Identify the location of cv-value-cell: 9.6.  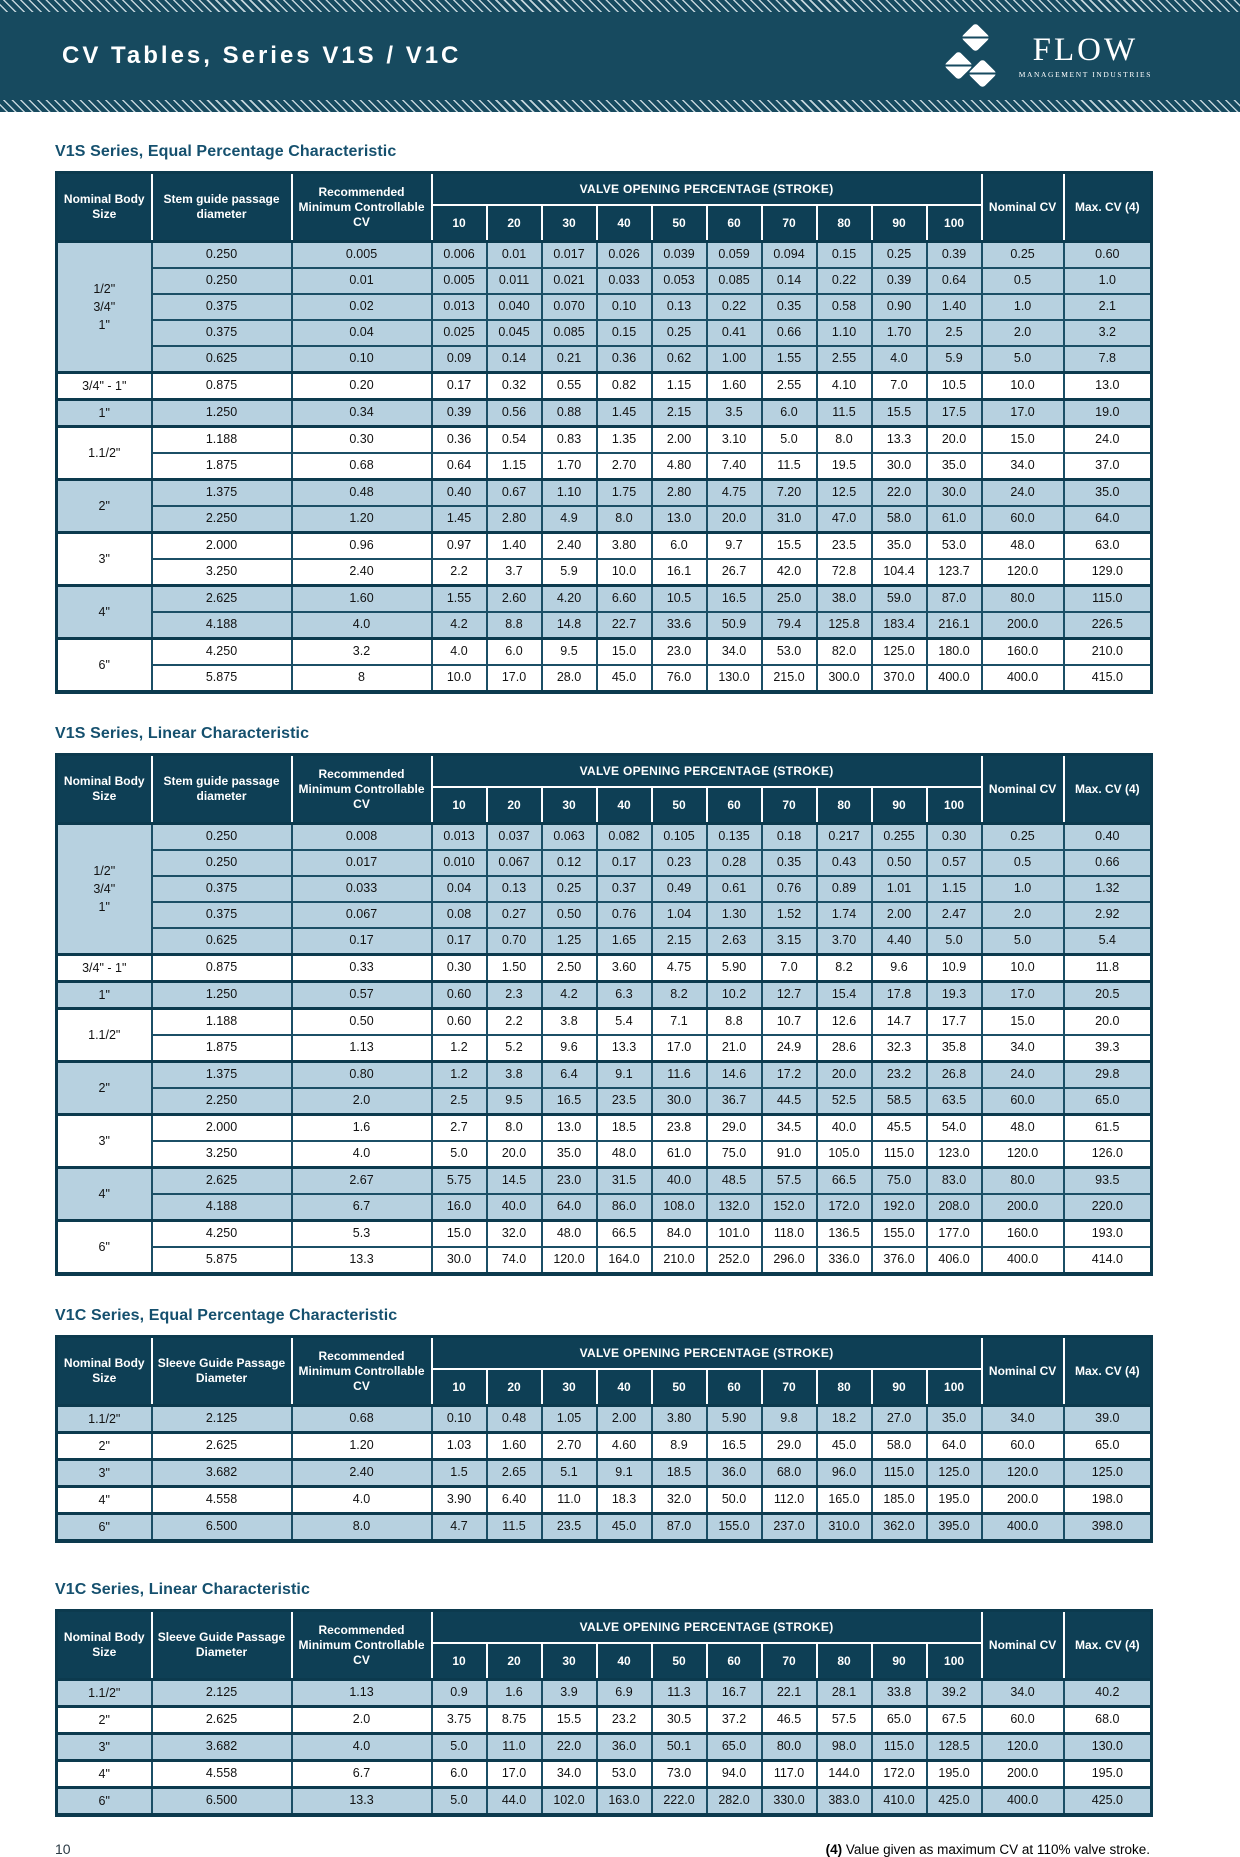
(899, 968).